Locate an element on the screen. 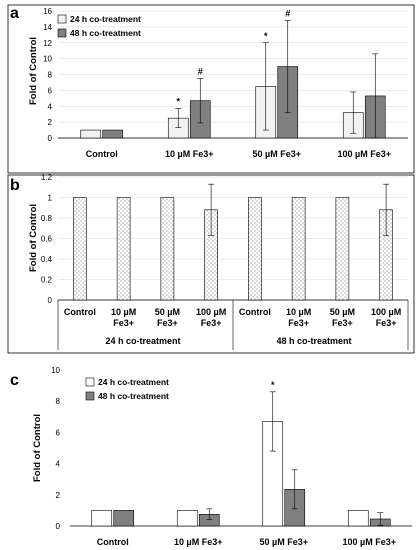 Image resolution: width=420 pixels, height=550 pixels. panel-c-y-tick-label: 2 is located at coordinates (58, 495).